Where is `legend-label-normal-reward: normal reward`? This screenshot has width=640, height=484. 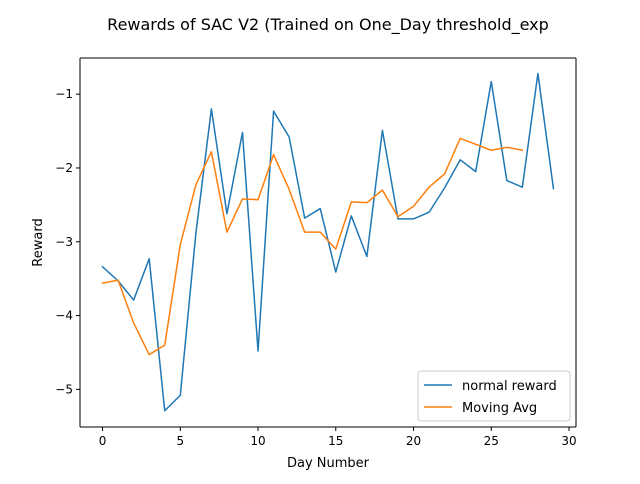 legend-label-normal-reward: normal reward is located at coordinates (509, 386).